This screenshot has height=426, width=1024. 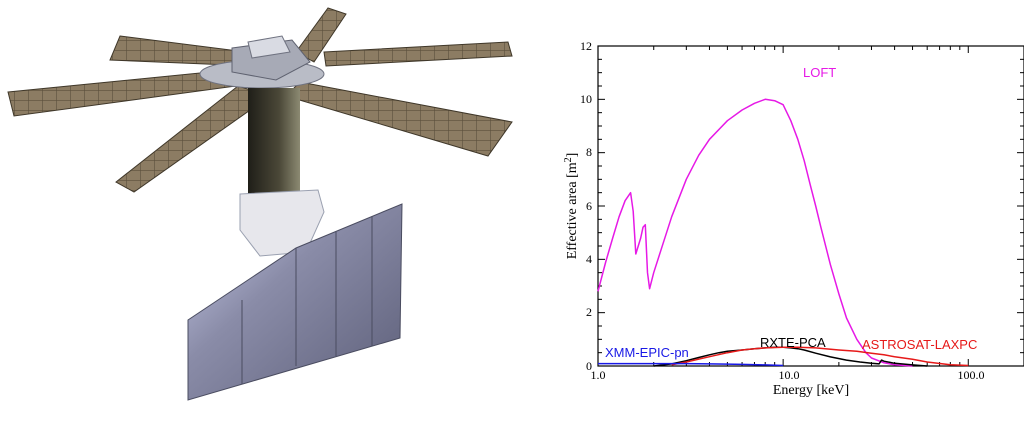 What do you see at coordinates (282, 172) in the screenshot?
I see `deployable-mast` at bounding box center [282, 172].